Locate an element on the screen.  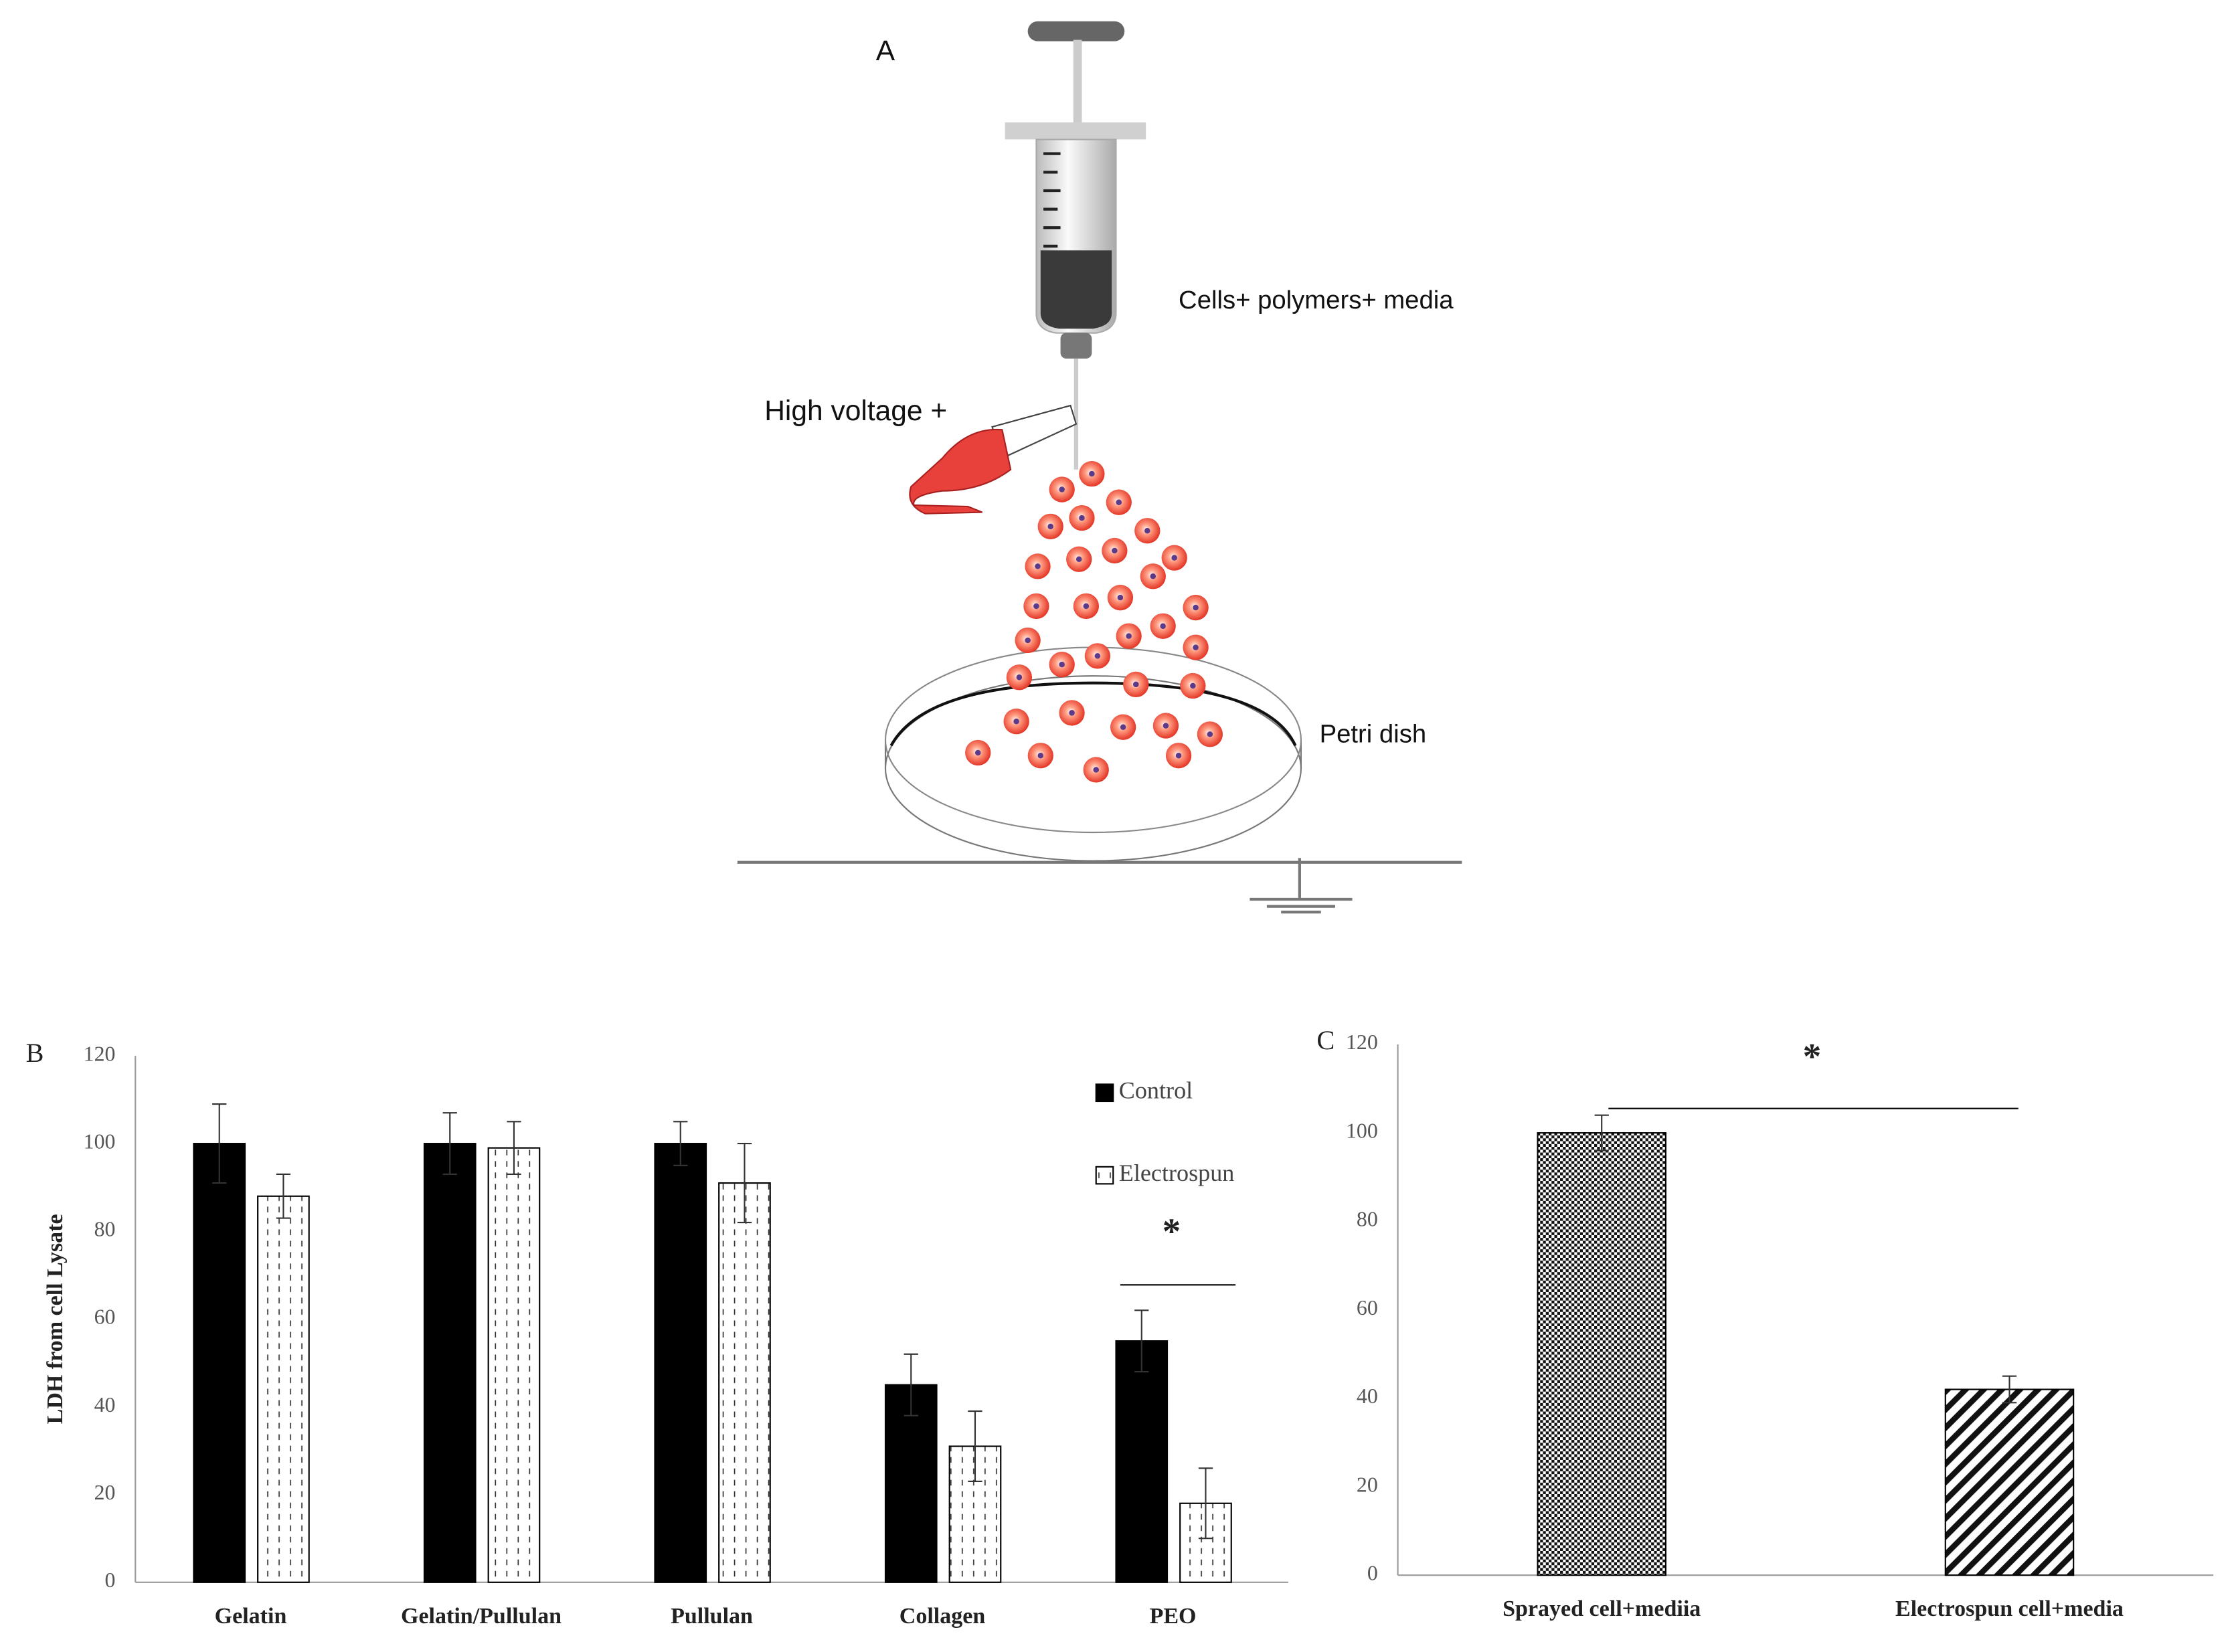
dish-label: Petri dish is located at coordinates (1373, 735).